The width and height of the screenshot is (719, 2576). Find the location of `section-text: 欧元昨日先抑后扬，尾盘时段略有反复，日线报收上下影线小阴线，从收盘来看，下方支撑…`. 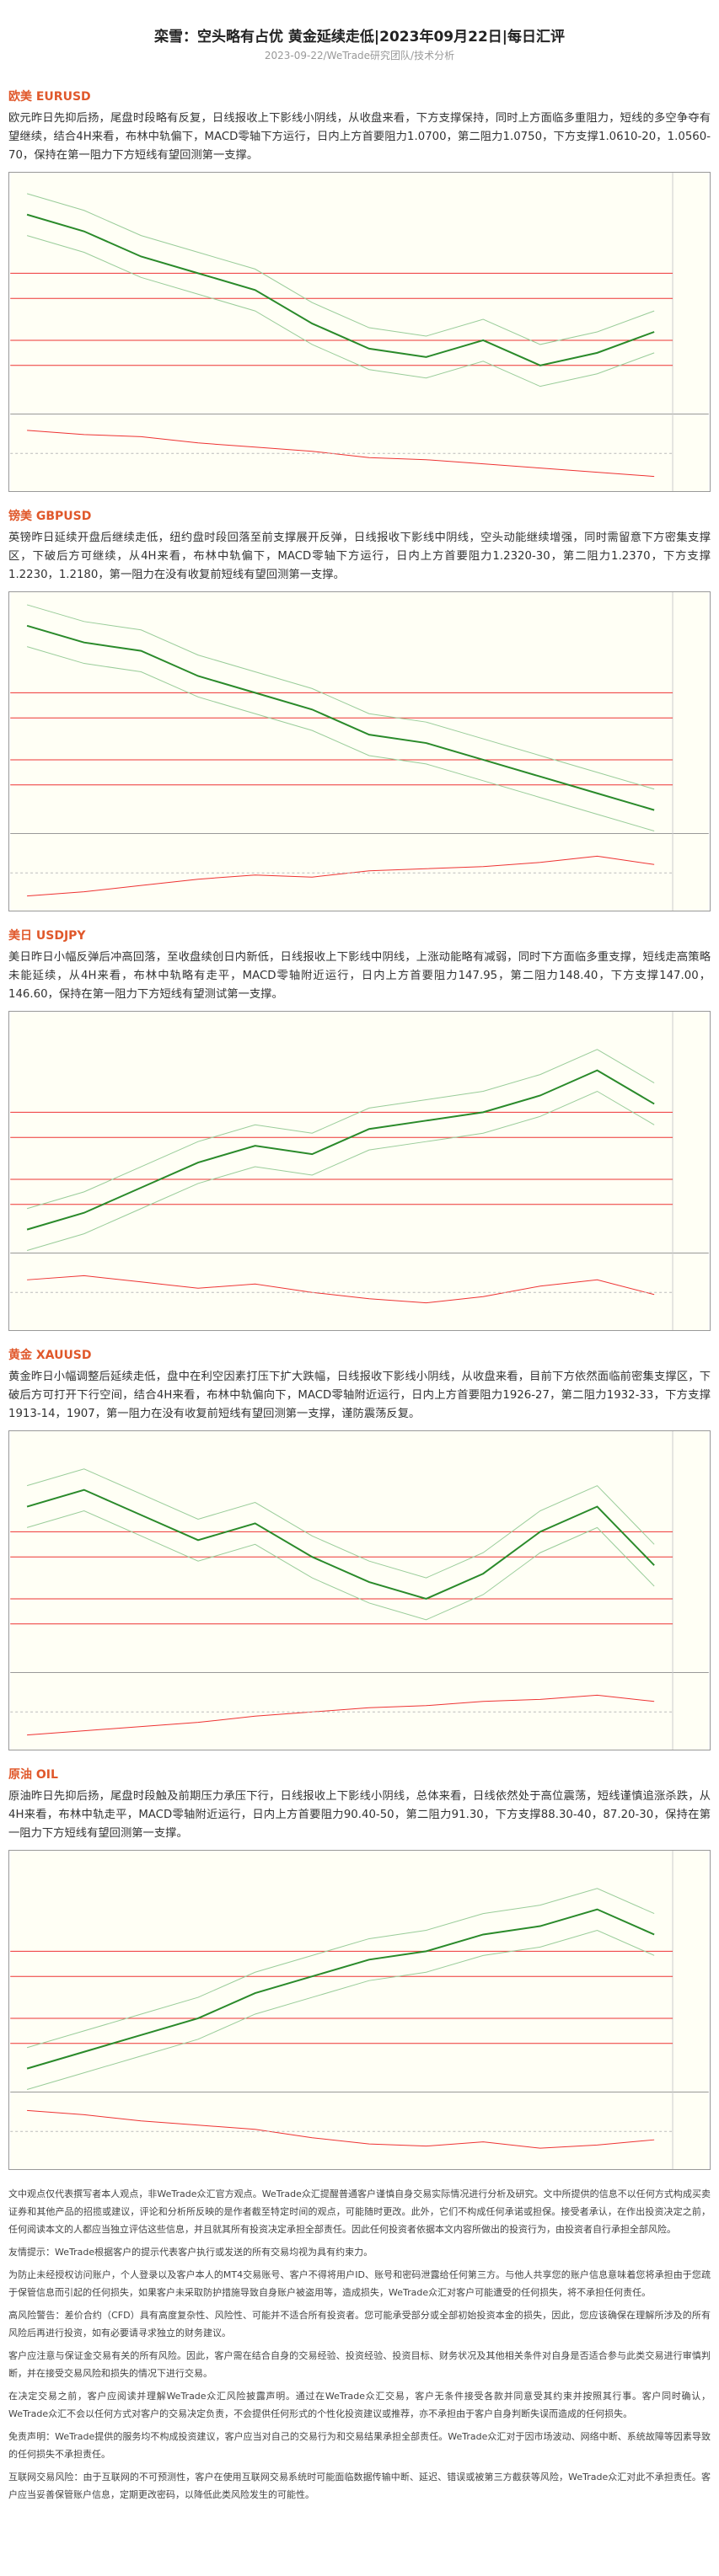

section-text: 欧元昨日先抑后扬，尾盘时段略有反复，日线报收上下影线小阴线，从收盘来看，下方支撑… is located at coordinates (359, 137).